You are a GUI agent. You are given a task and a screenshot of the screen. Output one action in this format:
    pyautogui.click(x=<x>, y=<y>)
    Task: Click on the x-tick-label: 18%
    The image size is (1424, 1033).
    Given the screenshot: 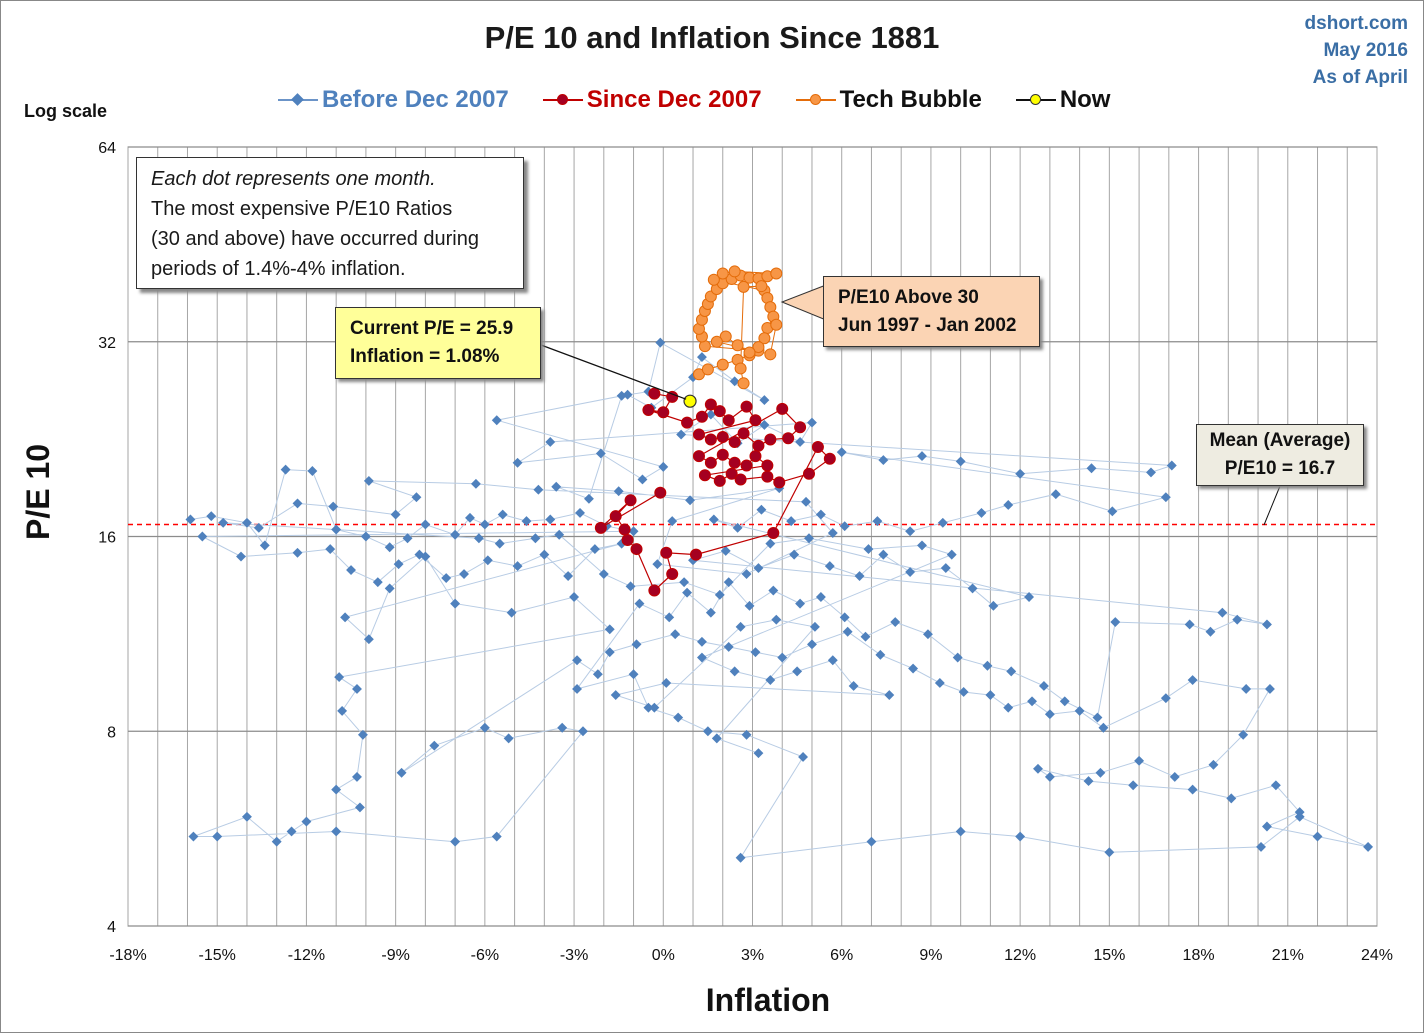 What is the action you would take?
    pyautogui.click(x=1199, y=955)
    